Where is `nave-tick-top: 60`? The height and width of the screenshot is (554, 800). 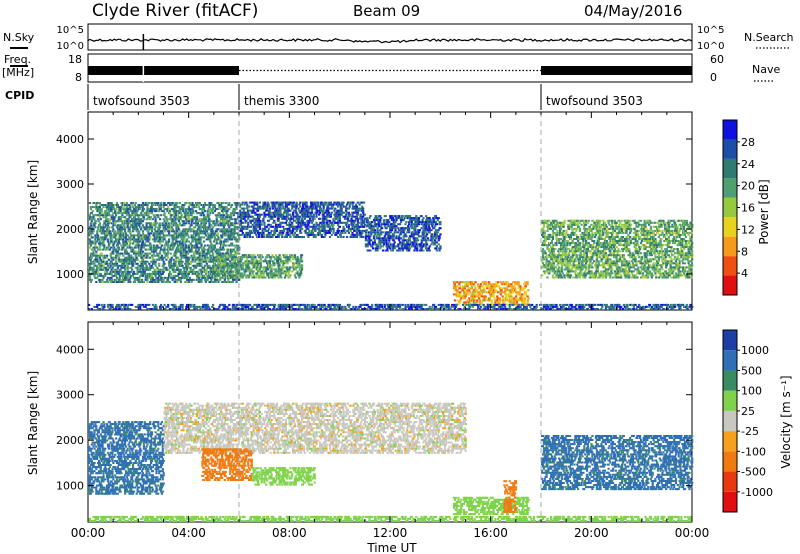
nave-tick-top: 60 is located at coordinates (717, 59).